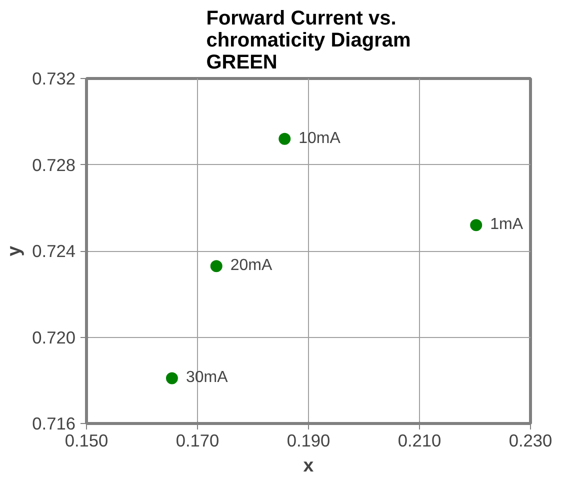 This screenshot has height=482, width=567. Describe the element at coordinates (54, 251) in the screenshot. I see `y-tick-label: 0.724` at that location.